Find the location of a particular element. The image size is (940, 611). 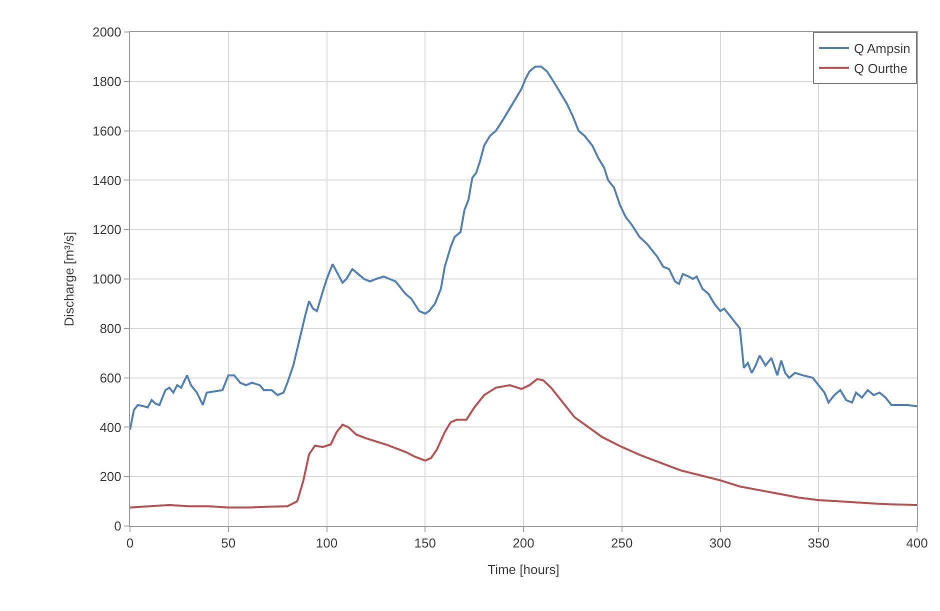

x-tick-label: 400 is located at coordinates (917, 543).